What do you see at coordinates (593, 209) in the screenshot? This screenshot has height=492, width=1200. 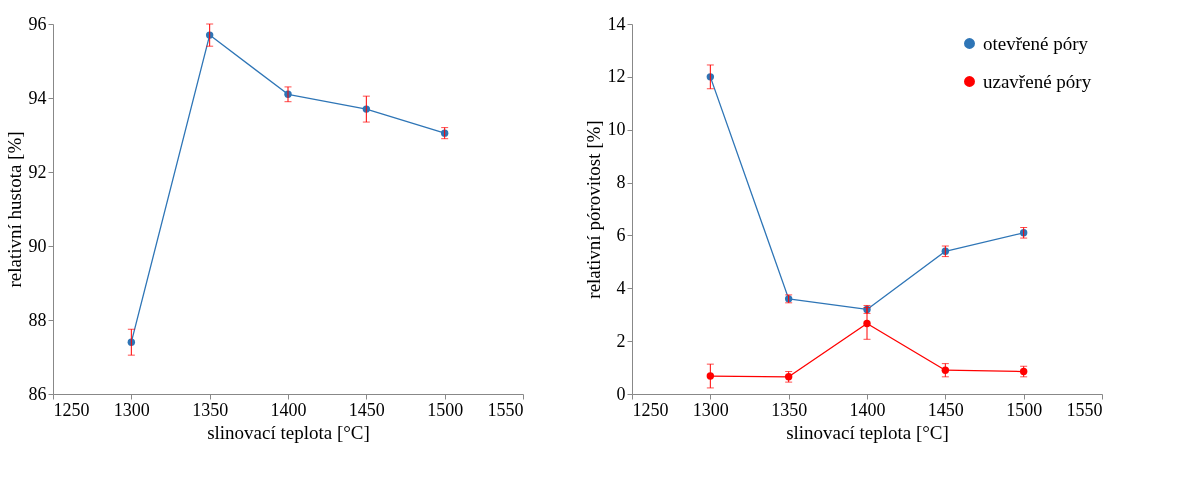 I see `y-axis-title: relativní pórovitost [%]` at bounding box center [593, 209].